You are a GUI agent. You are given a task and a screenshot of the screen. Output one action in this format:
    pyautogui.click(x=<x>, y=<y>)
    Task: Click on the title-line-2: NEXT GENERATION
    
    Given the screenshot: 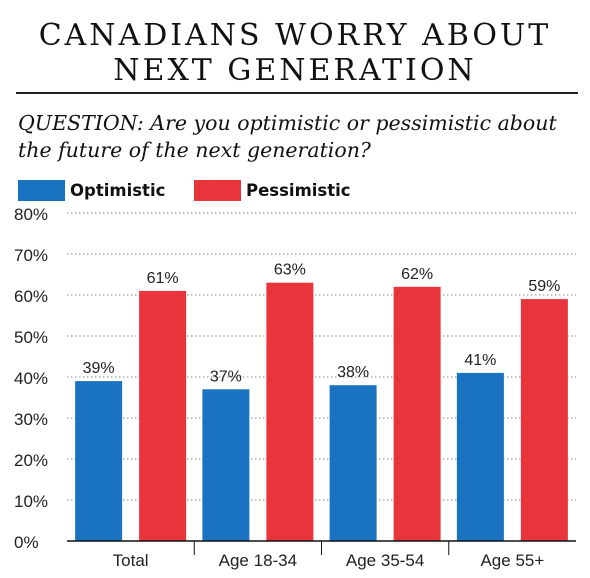 What is the action you would take?
    pyautogui.click(x=295, y=70)
    